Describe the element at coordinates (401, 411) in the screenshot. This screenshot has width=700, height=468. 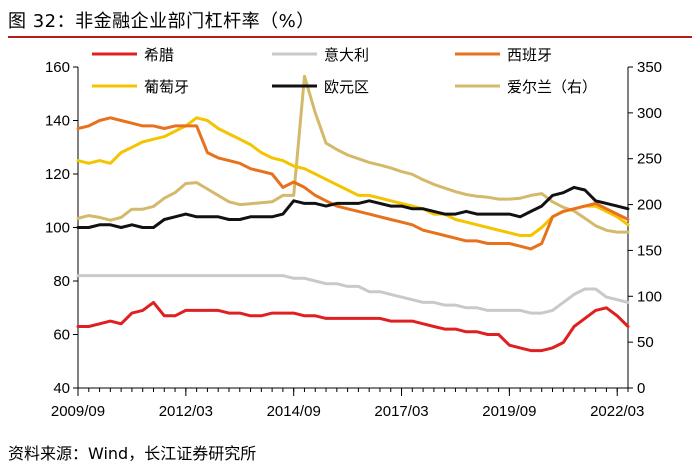
I see `x-tick-label: 2017/03` at that location.